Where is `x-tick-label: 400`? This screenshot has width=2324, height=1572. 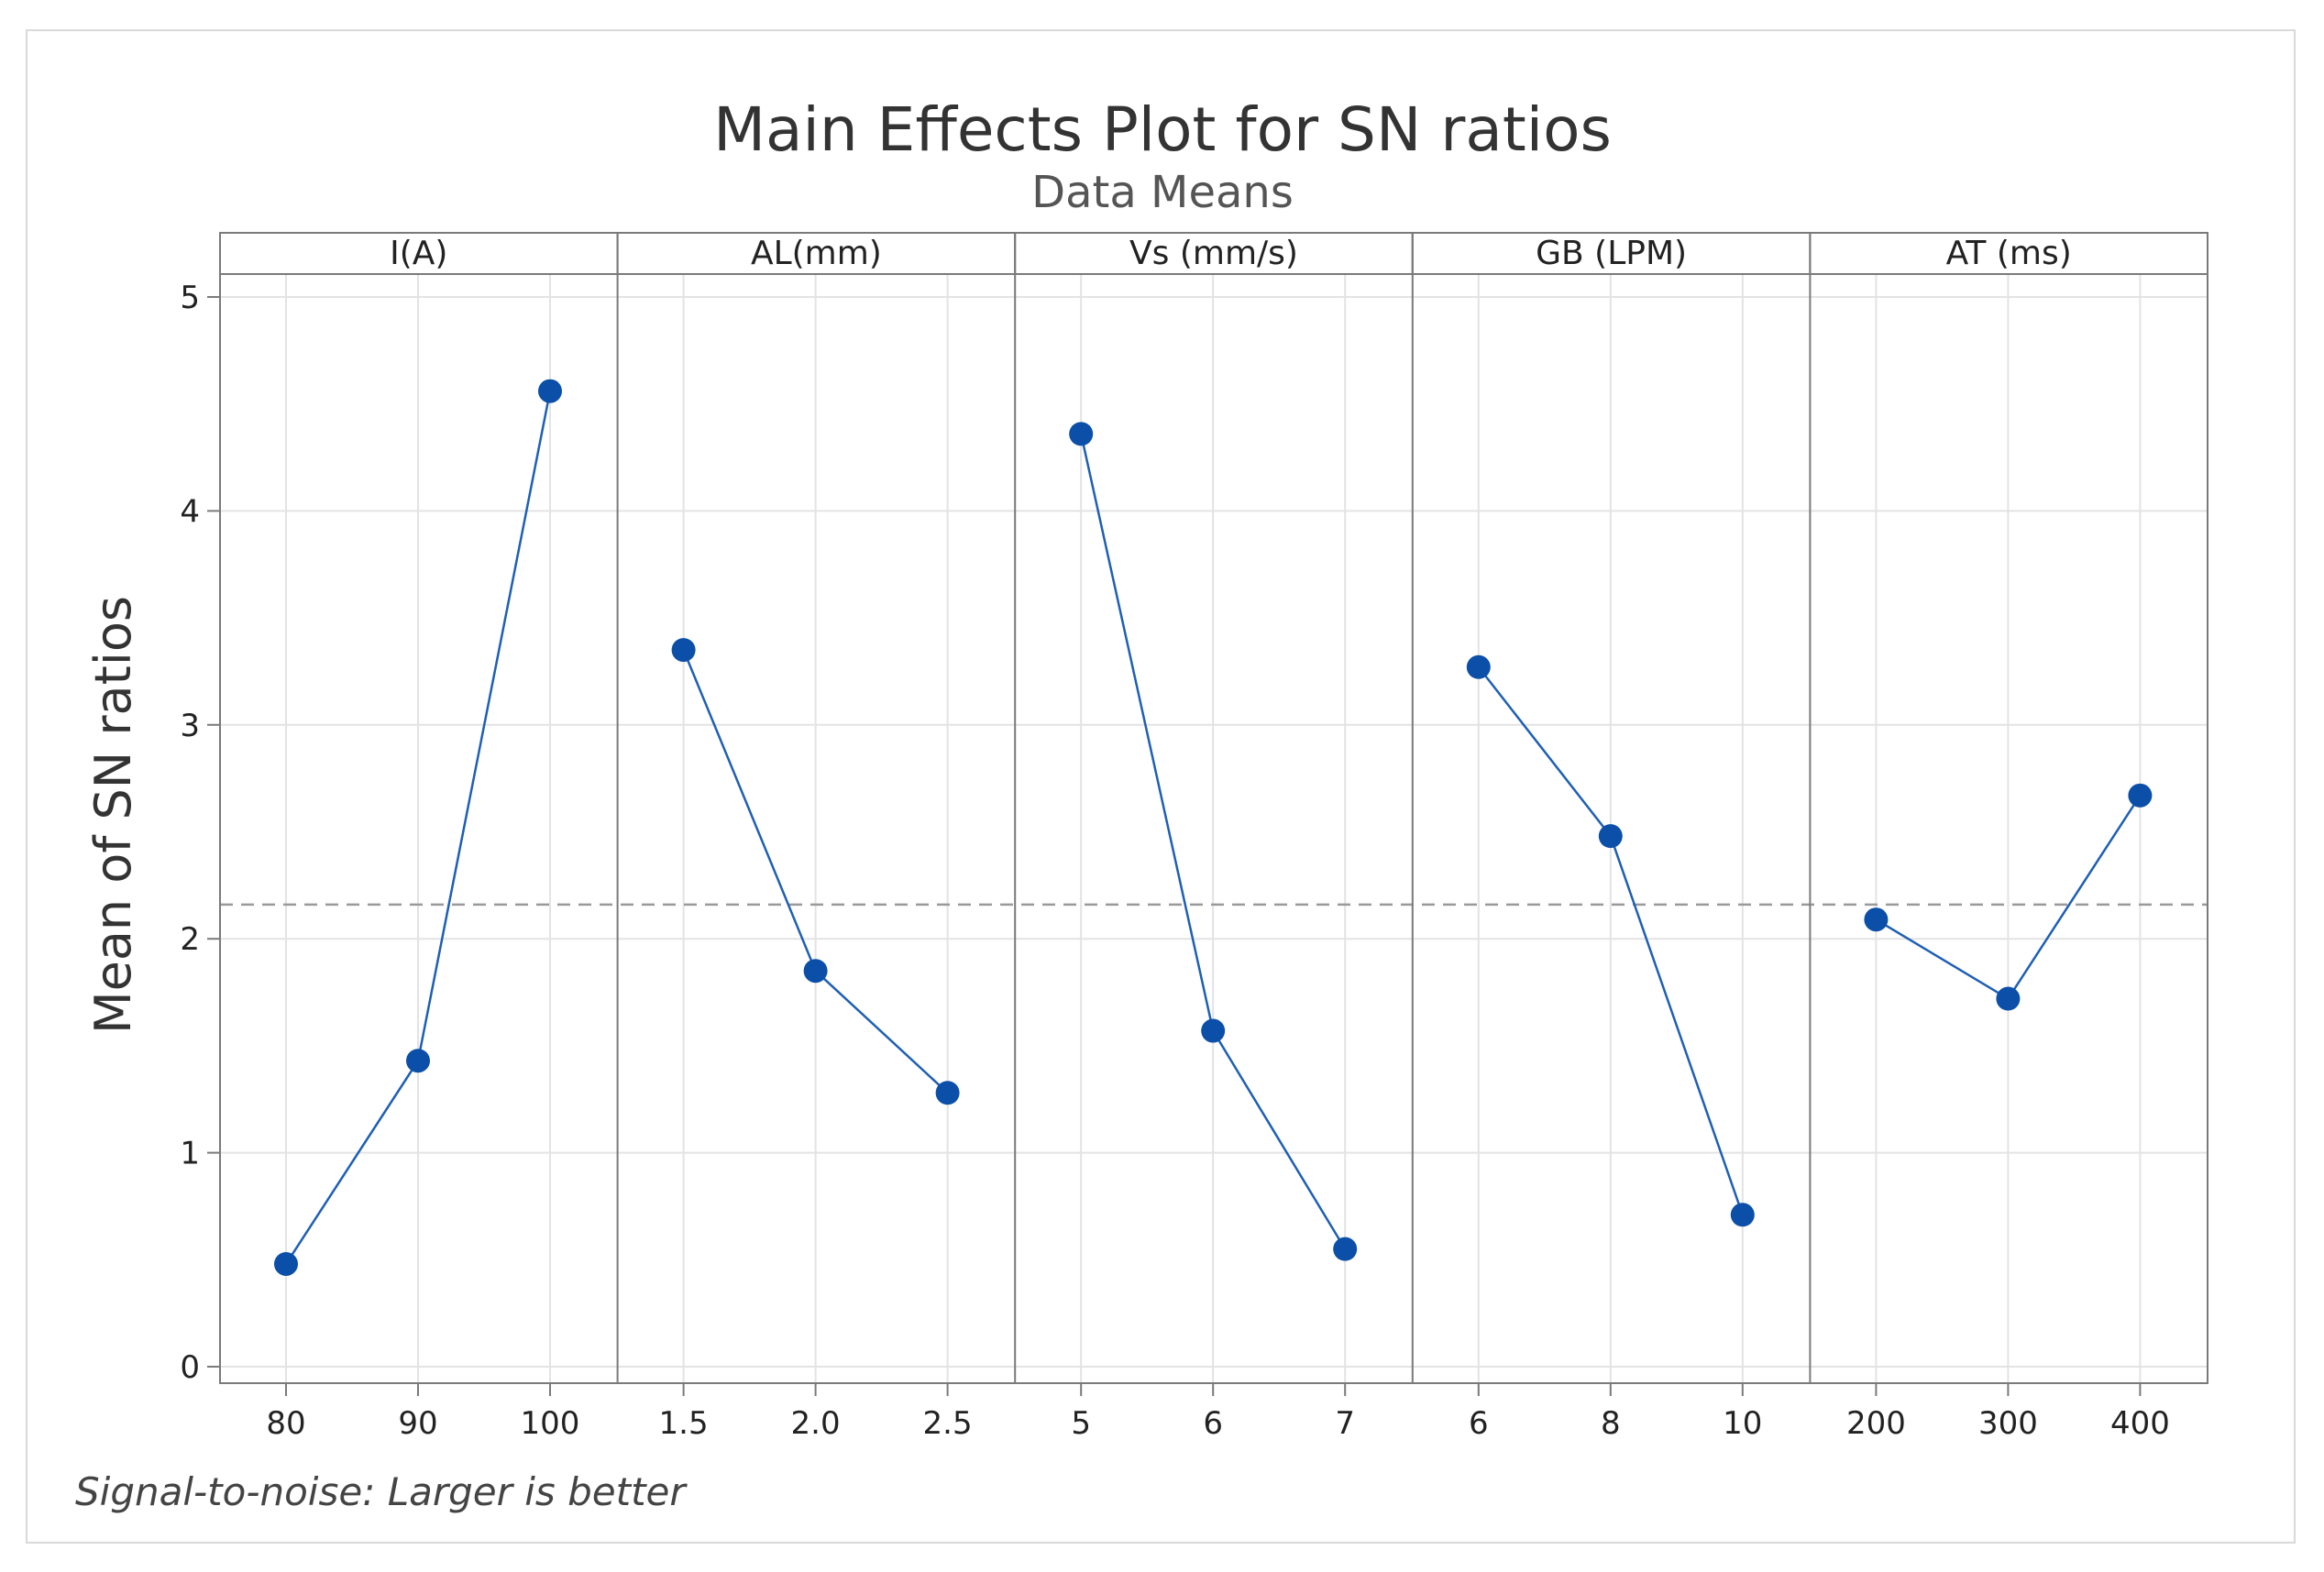 x-tick-label: 400 is located at coordinates (2140, 1423).